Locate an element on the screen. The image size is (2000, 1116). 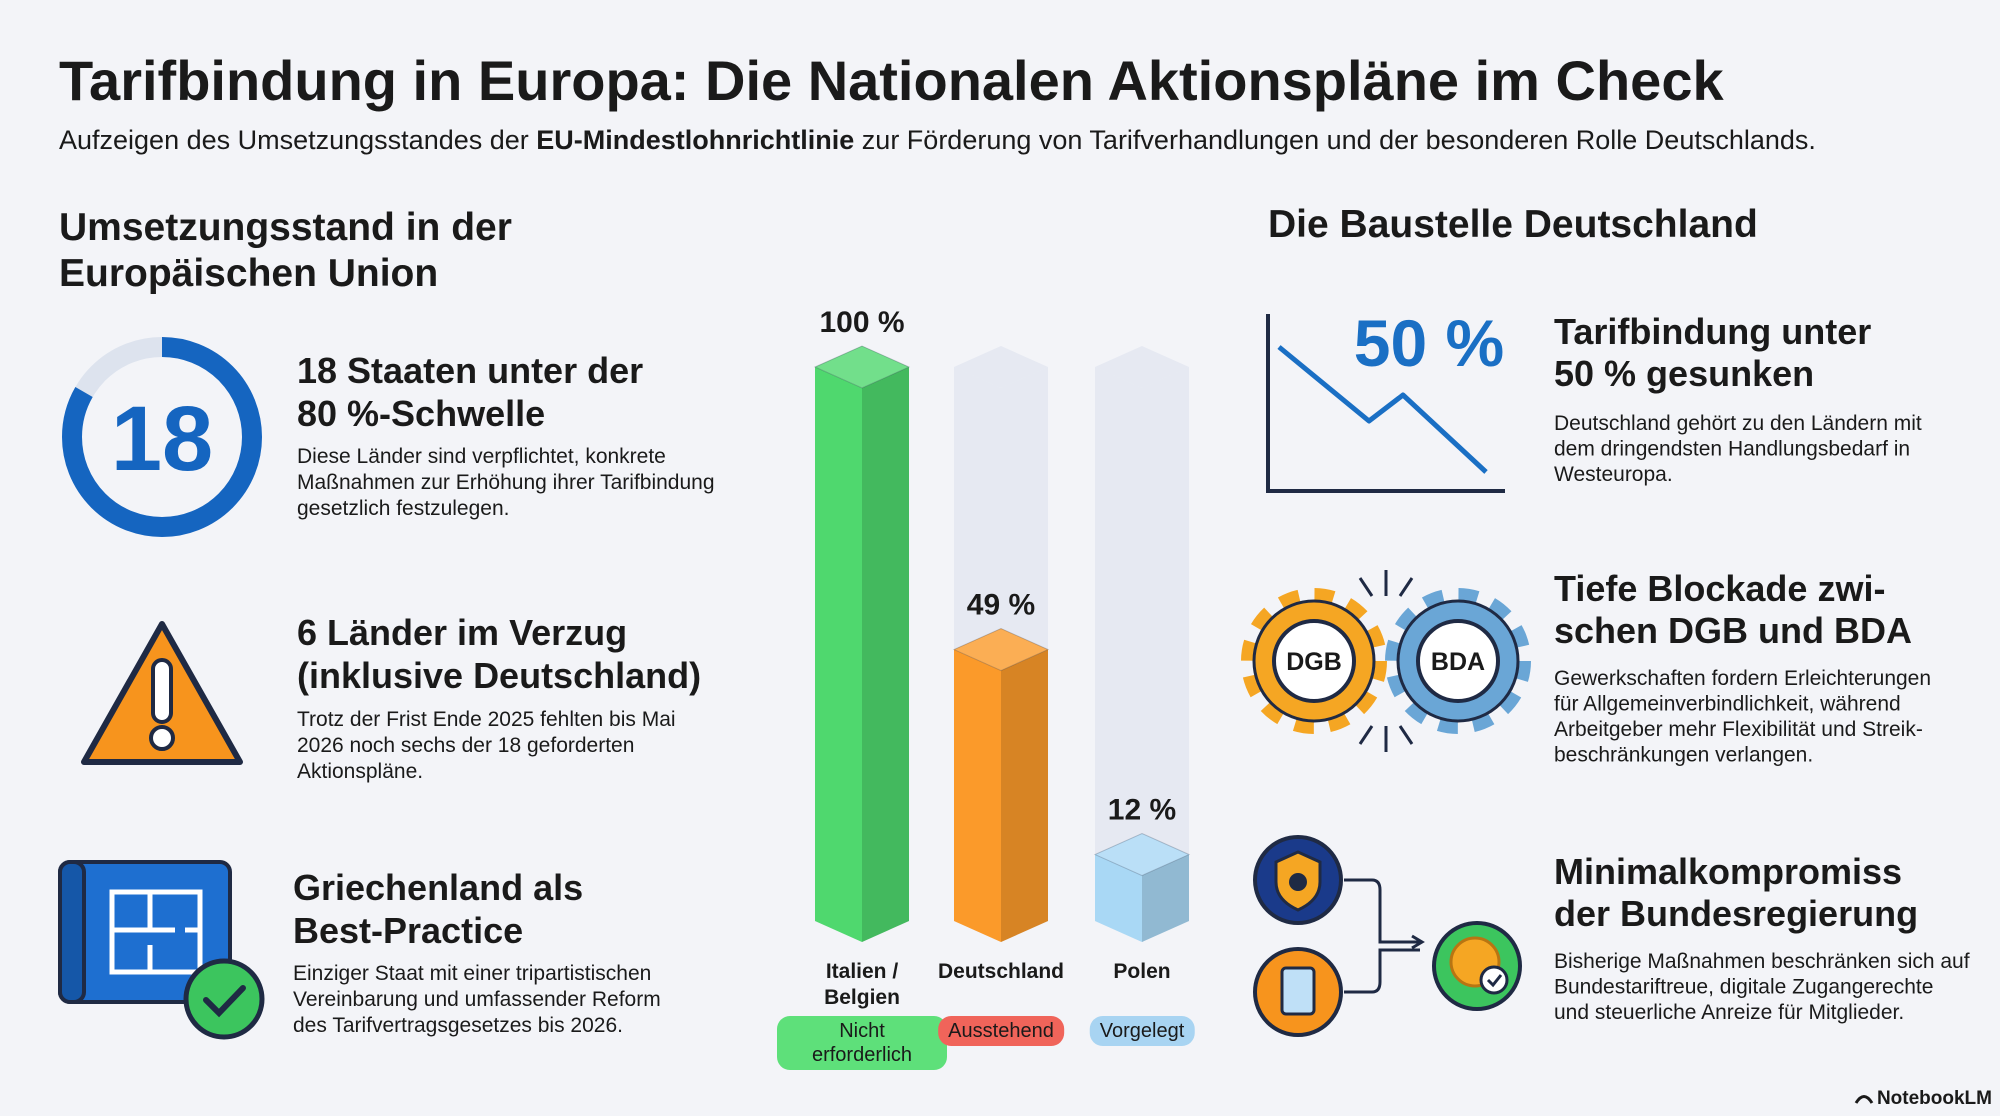
gears-icon is located at coordinates (1386, 661).